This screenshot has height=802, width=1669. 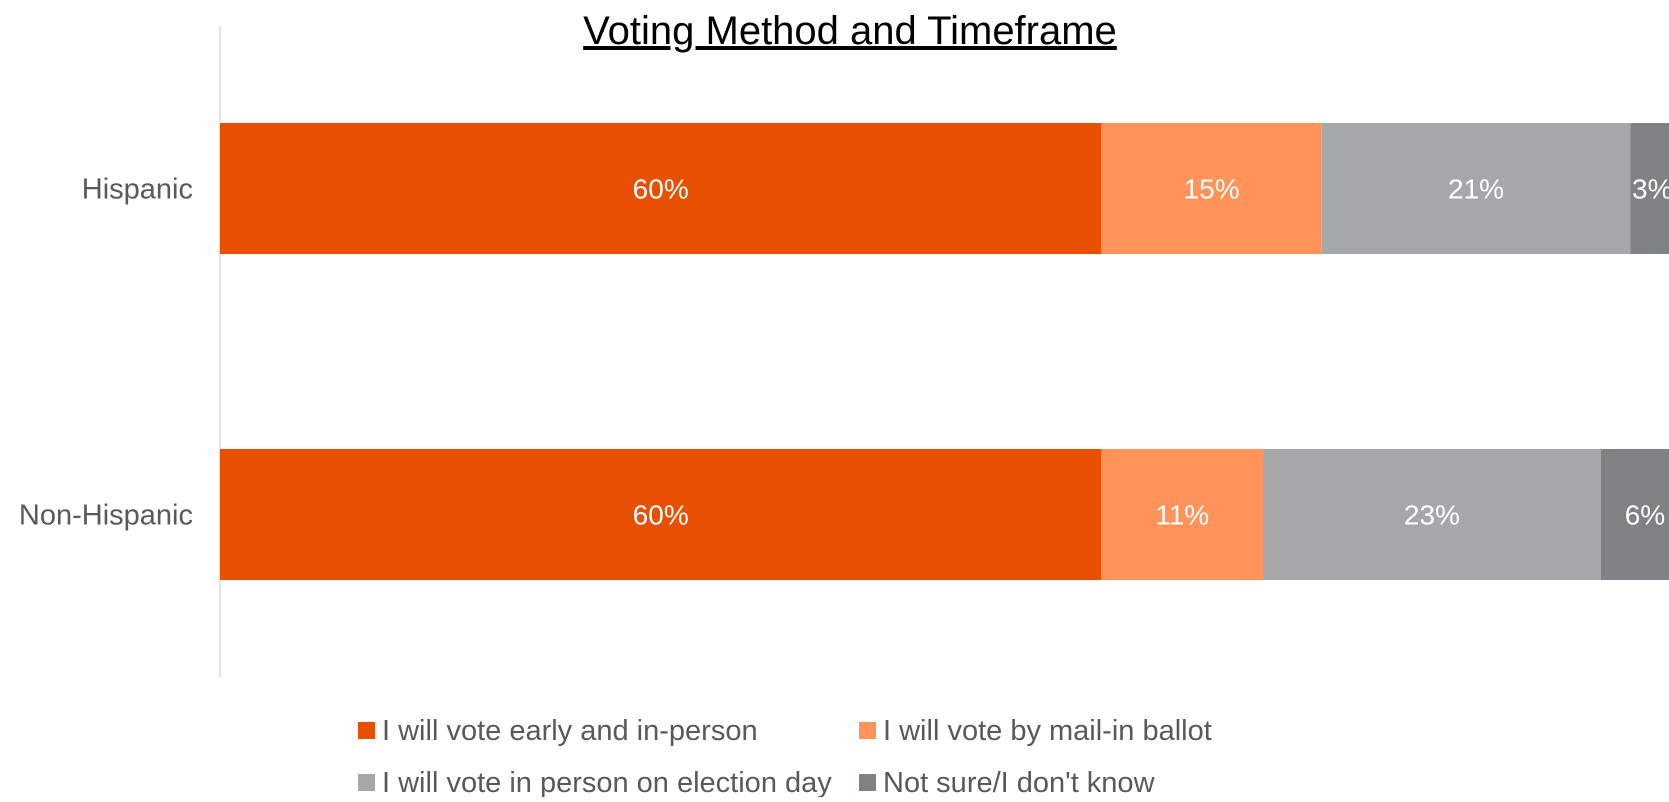 I want to click on legend-label: I will vote by mail-in ballot, so click(x=1047, y=731).